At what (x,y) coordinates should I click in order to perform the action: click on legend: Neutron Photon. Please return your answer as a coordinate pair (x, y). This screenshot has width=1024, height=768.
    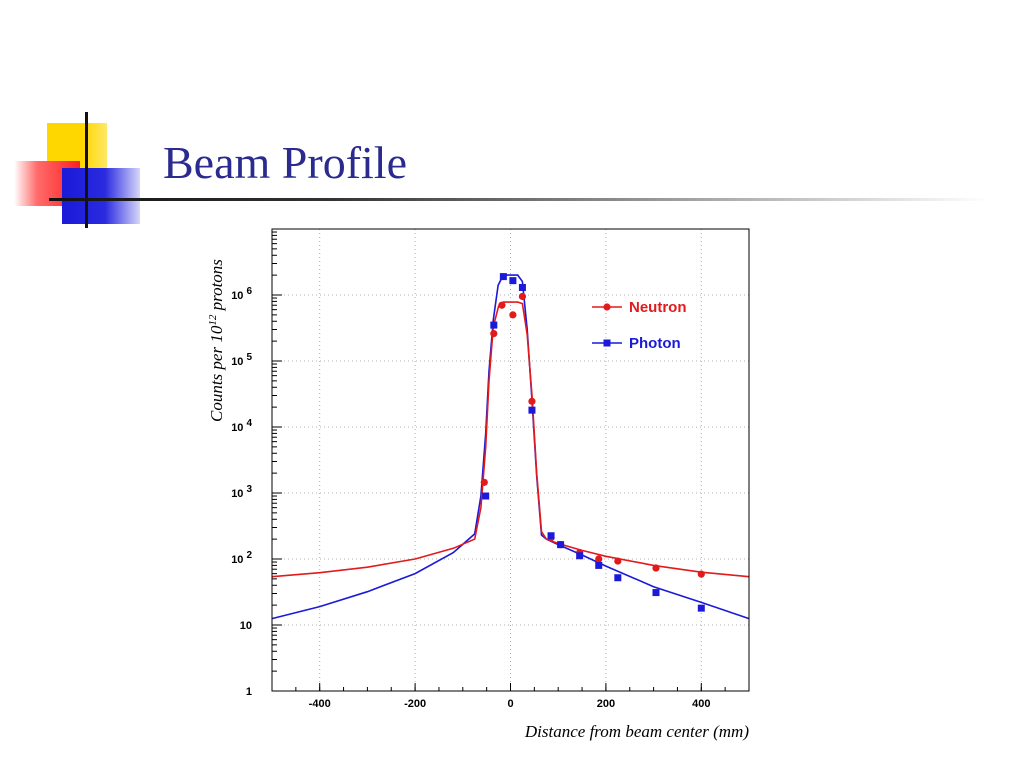
    Looking at the image, I should click on (639, 325).